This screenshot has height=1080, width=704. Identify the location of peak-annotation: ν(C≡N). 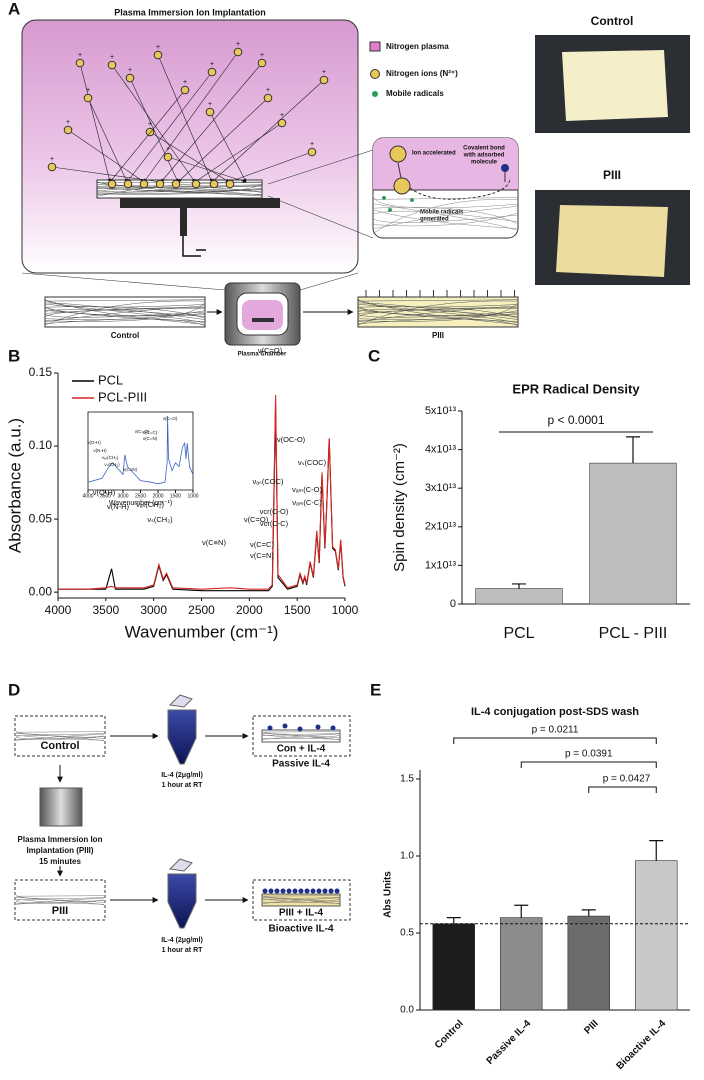
(214, 542).